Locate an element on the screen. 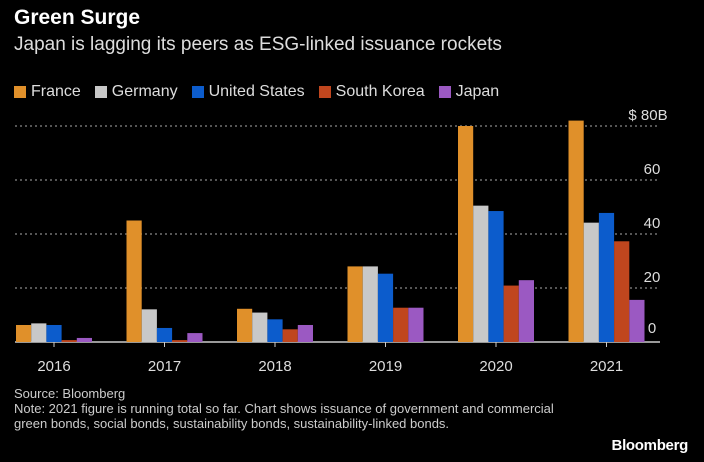 This screenshot has width=704, height=462. bar-france-2017 is located at coordinates (134, 281).